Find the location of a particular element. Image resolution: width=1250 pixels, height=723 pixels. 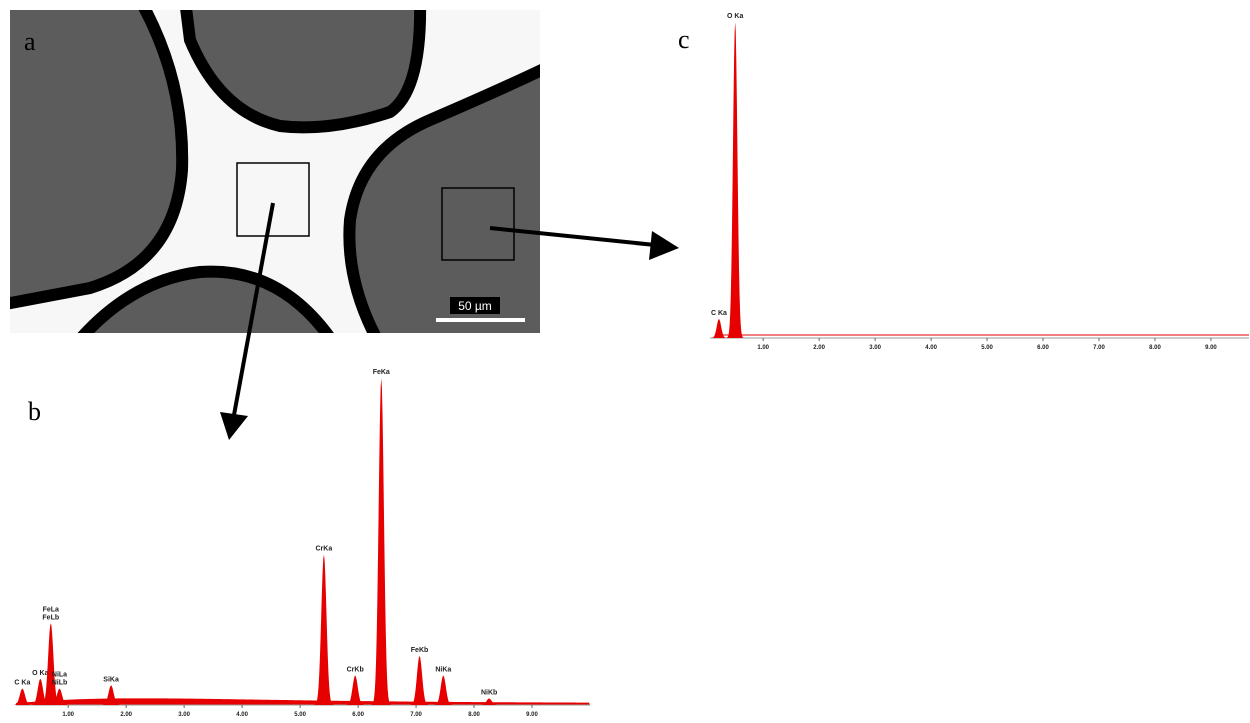

panel-label: b is located at coordinates (34, 411).